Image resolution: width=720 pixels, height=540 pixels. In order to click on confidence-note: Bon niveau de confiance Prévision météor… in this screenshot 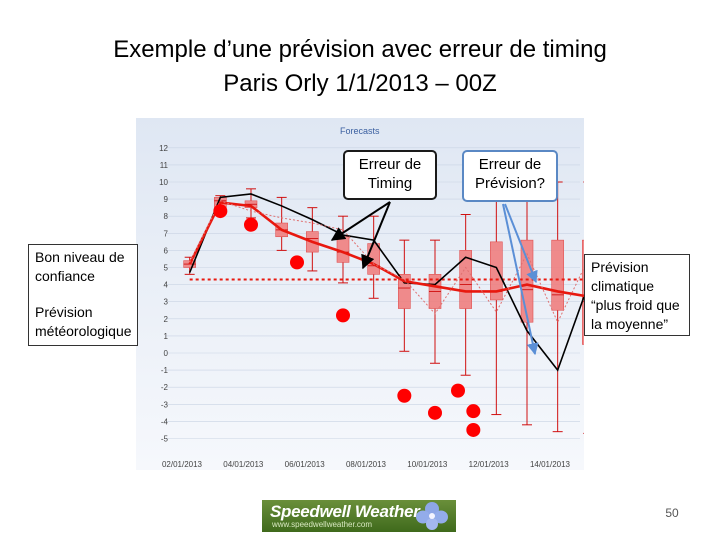, I will do `click(83, 295)`.